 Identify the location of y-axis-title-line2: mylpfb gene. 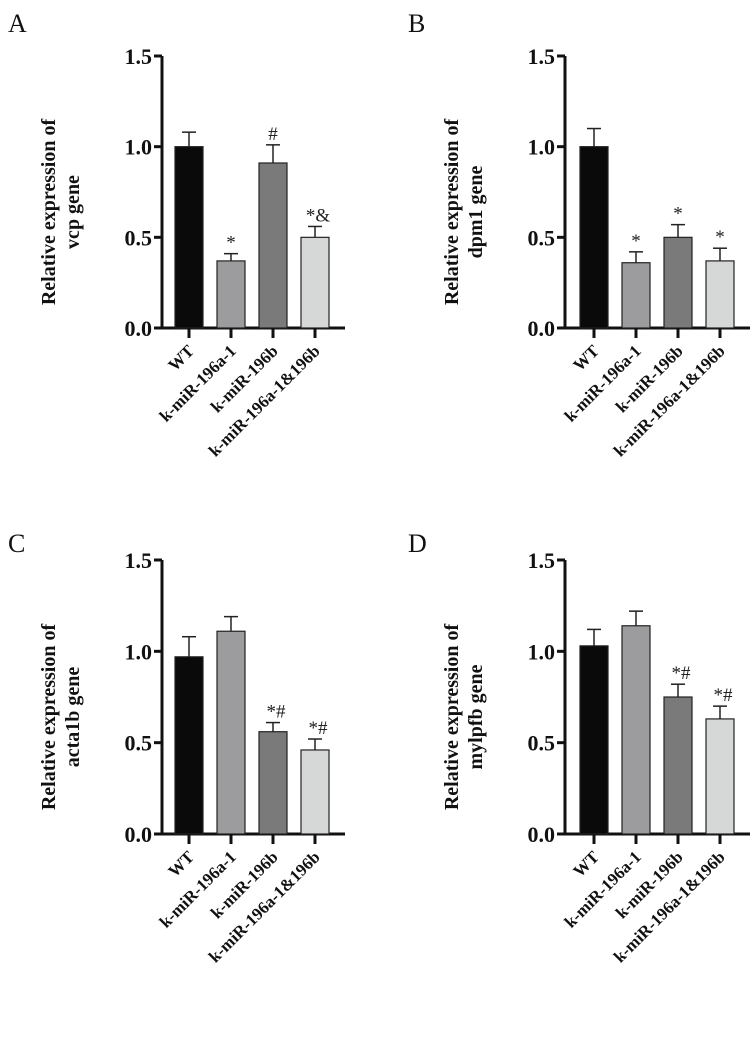
(476, 716).